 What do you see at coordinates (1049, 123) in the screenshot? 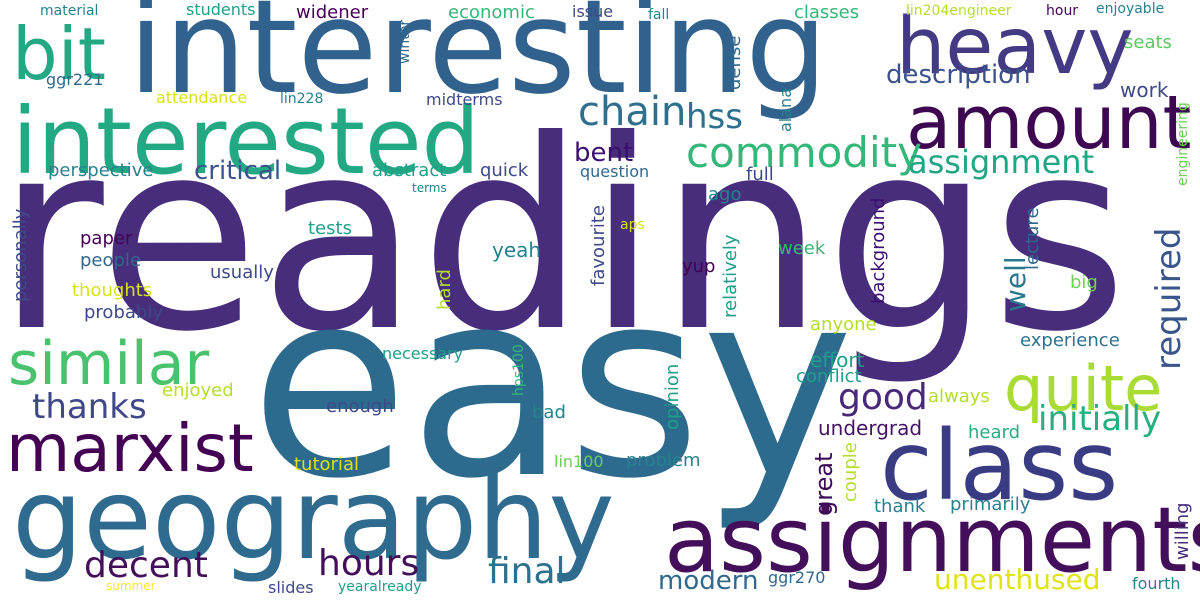
I see `word-amount: amount` at bounding box center [1049, 123].